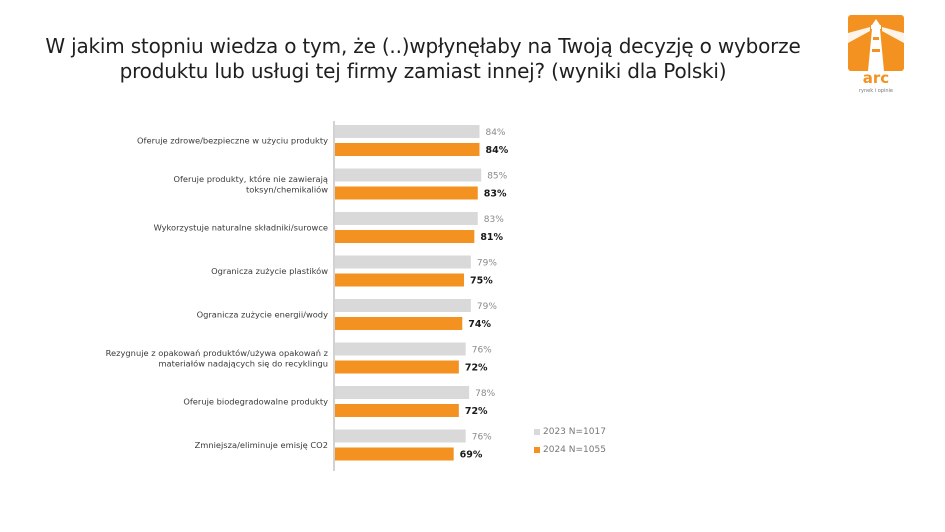 This screenshot has height=532, width=945. What do you see at coordinates (496, 150) in the screenshot?
I see `data-label-2024: 84%` at bounding box center [496, 150].